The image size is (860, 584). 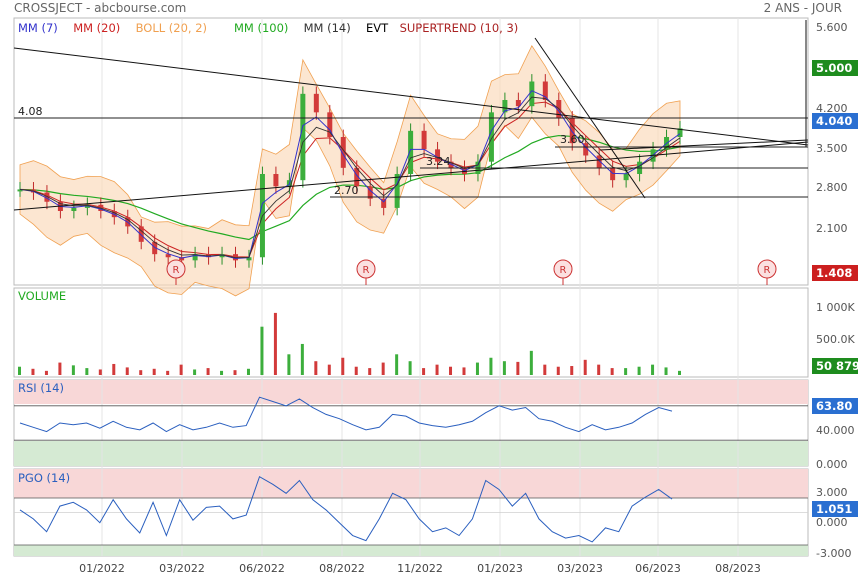 I want to click on price-y-tick: 5.600, so click(x=832, y=27).